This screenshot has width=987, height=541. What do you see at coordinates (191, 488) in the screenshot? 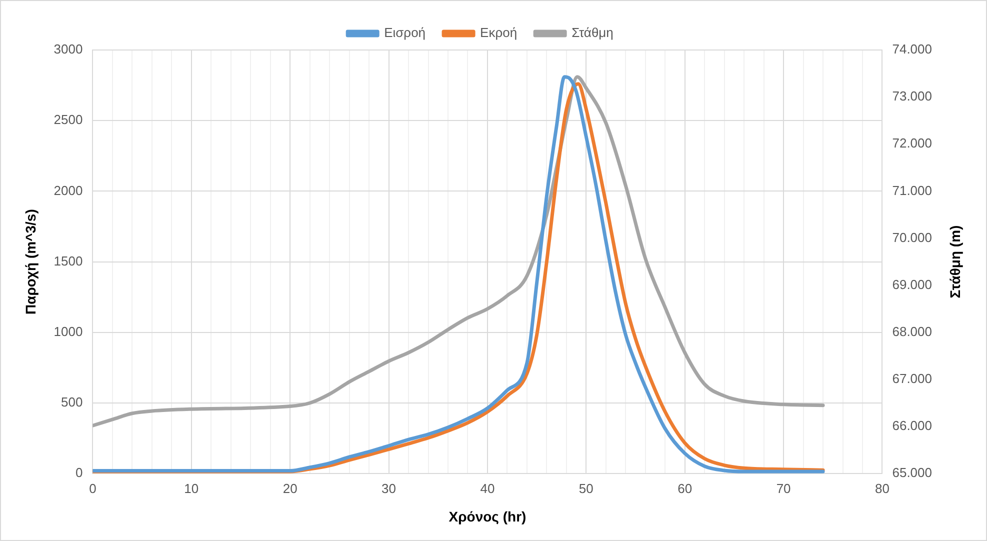
I see `x-tick-label: 10` at bounding box center [191, 488].